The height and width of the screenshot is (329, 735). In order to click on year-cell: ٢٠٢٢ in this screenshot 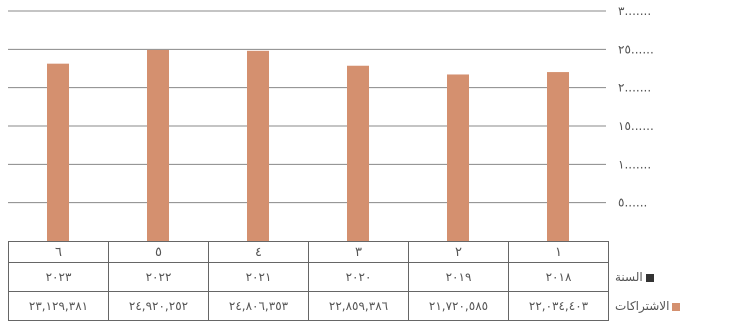, I will do `click(158, 277)`.